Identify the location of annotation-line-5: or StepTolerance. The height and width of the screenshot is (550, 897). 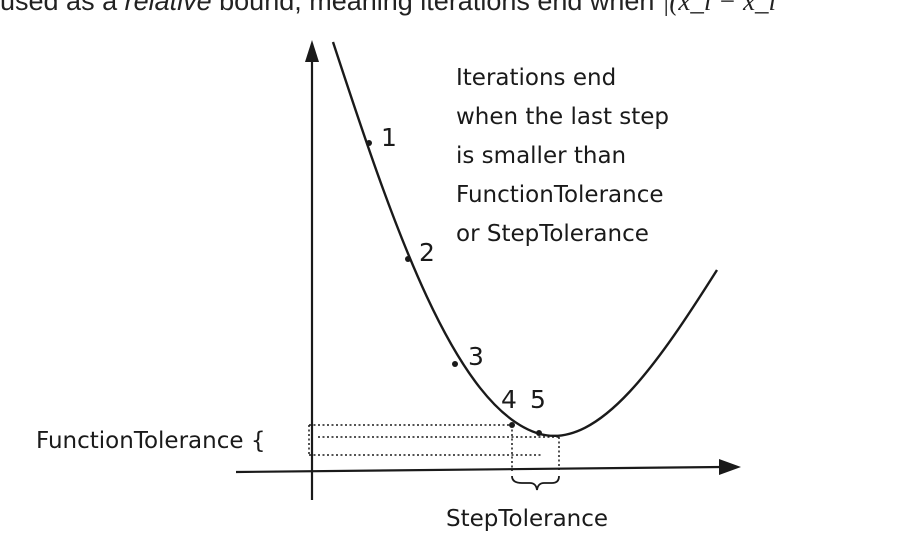
(552, 234).